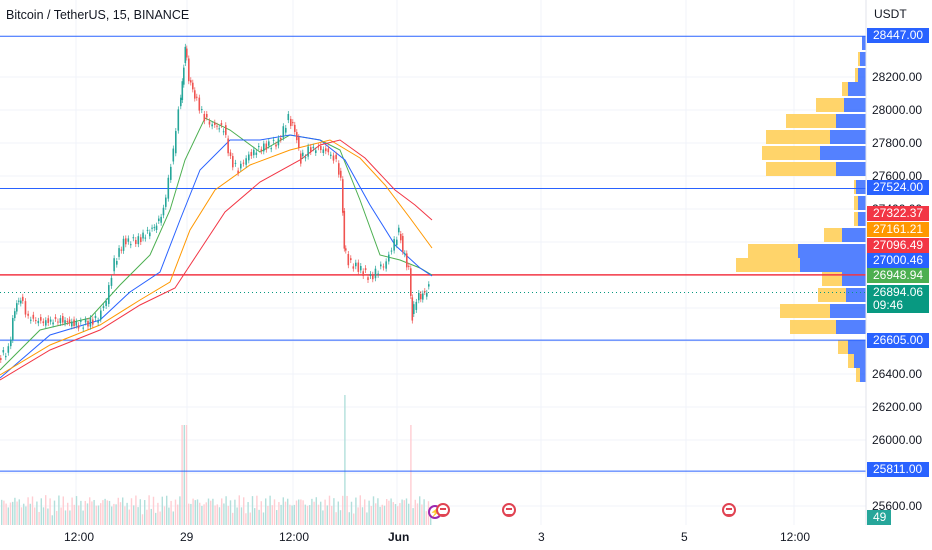 Image resolution: width=932 pixels, height=550 pixels. Describe the element at coordinates (898, 35) in the screenshot. I see `price-label-badge: 28447.00` at that location.